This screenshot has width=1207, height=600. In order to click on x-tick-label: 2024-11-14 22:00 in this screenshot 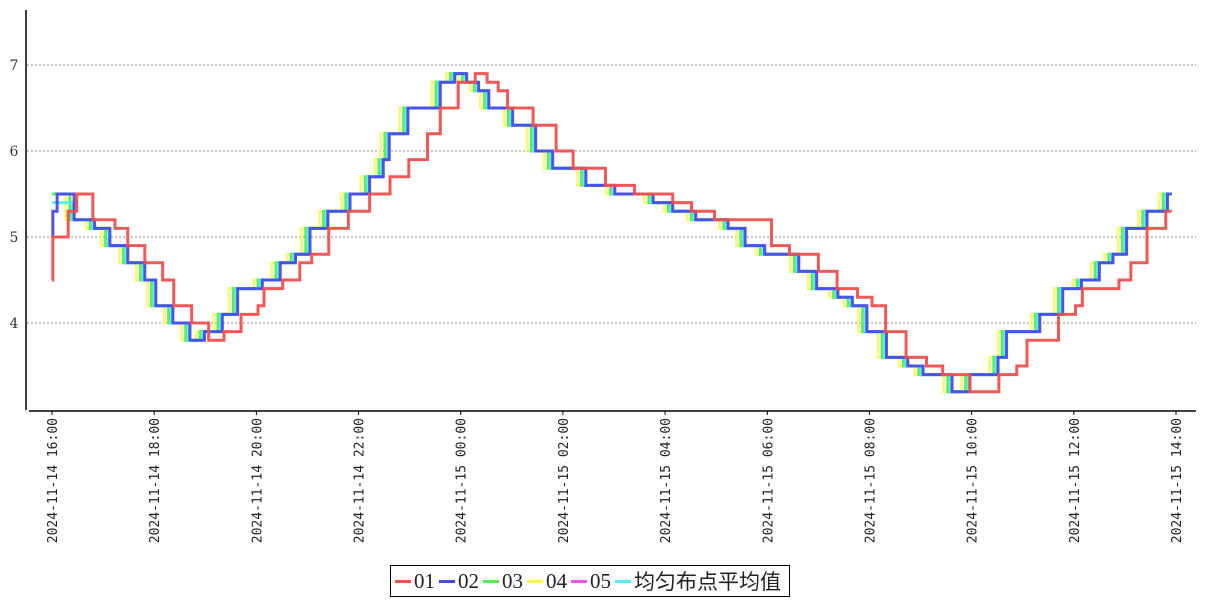, I will do `click(360, 480)`.